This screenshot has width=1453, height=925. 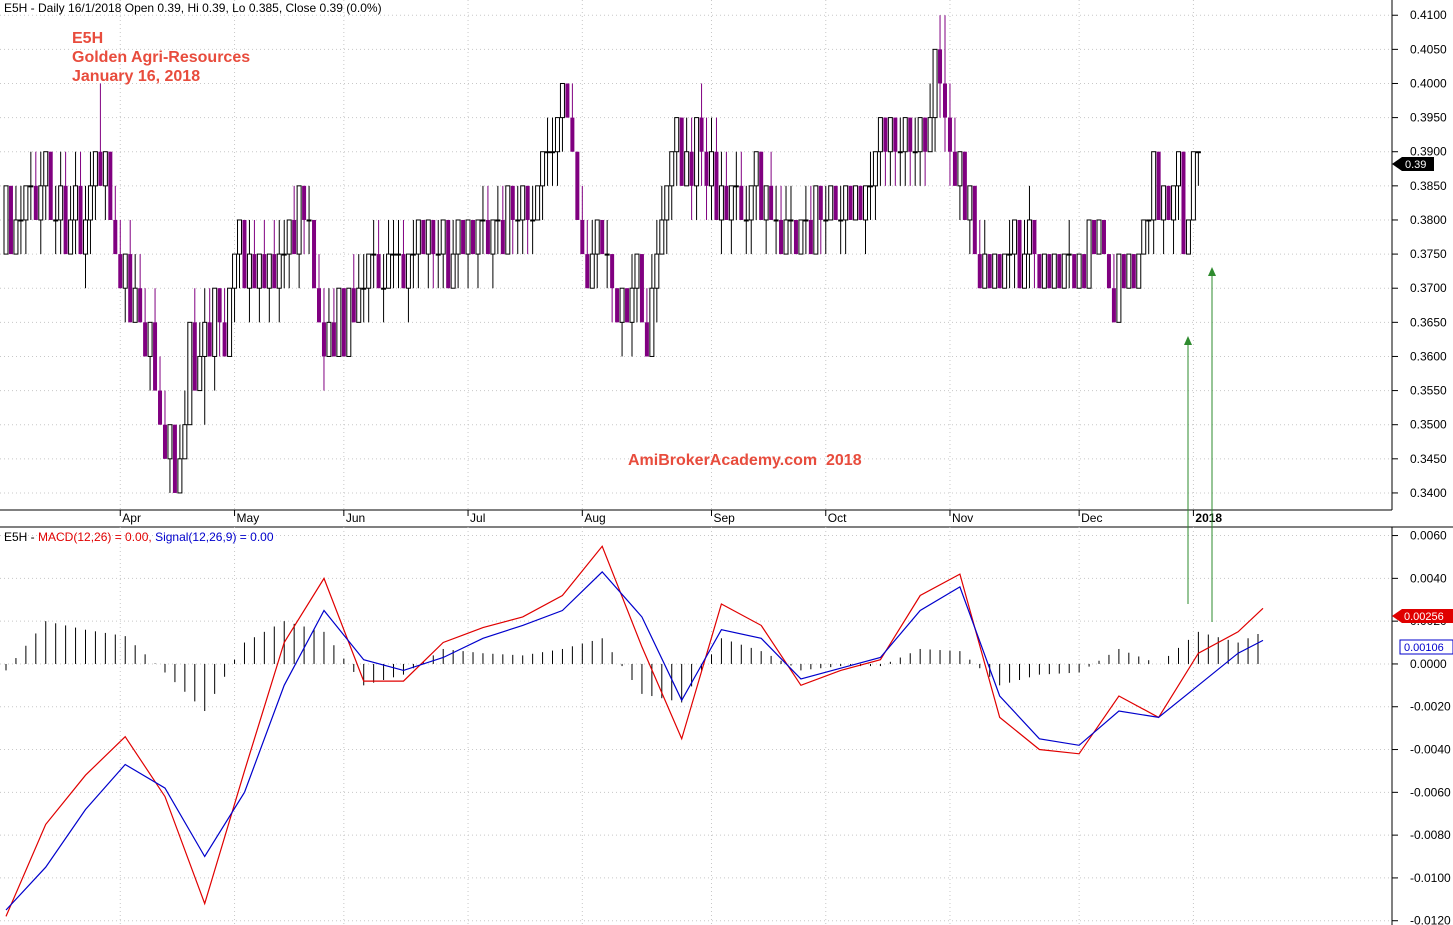 I want to click on month-label: Nov, so click(x=962, y=518).